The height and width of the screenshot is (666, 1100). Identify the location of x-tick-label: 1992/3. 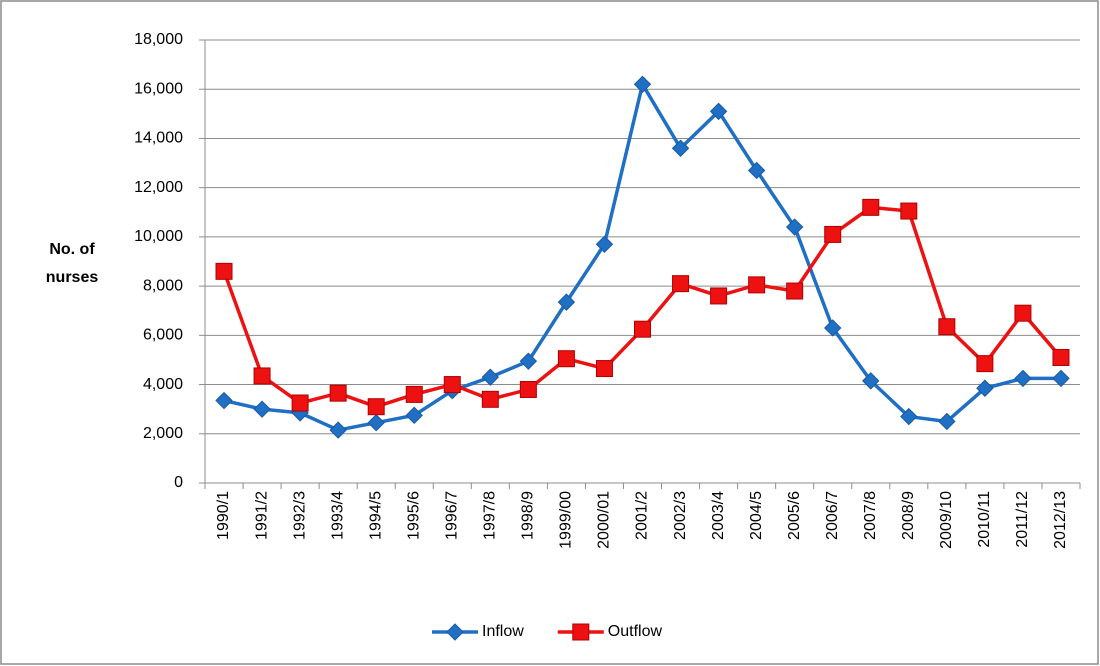
(299, 515).